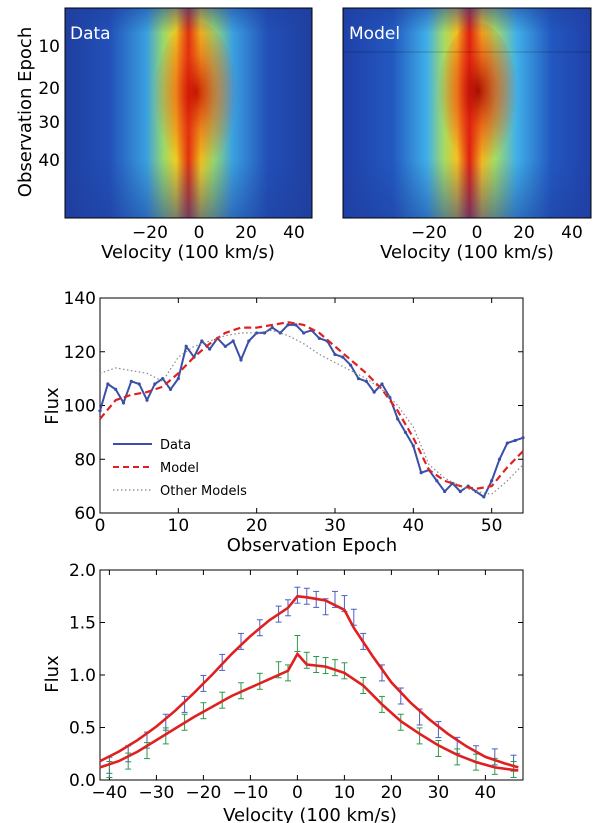  I want to click on epoch-flux-ylabel: Flux, so click(52, 406).